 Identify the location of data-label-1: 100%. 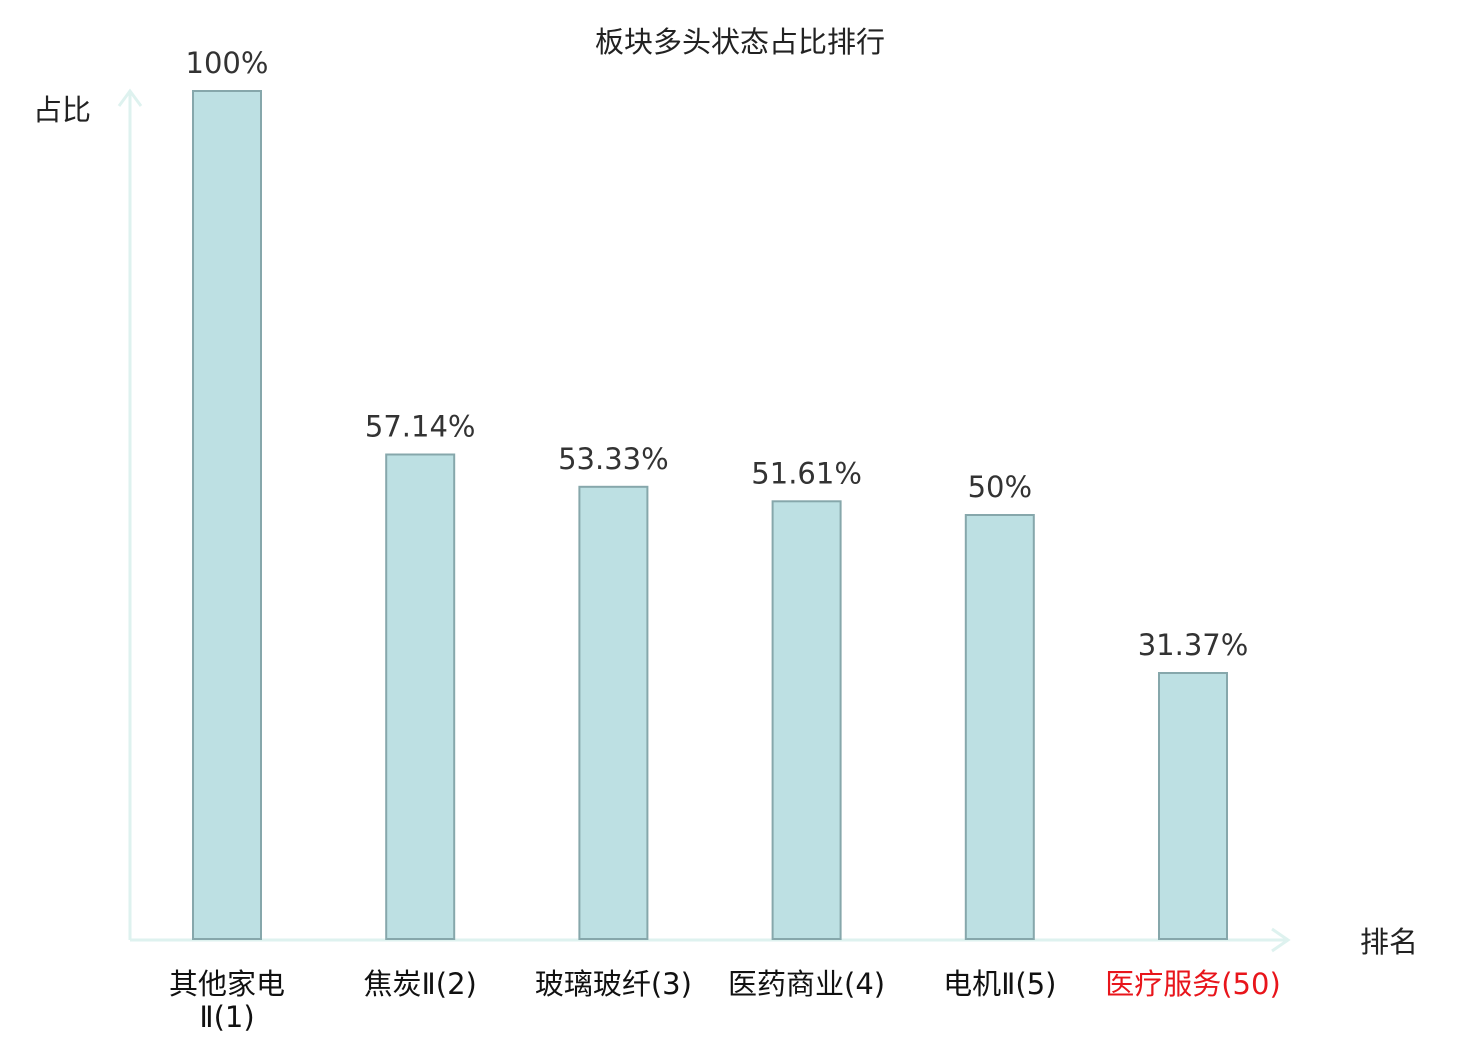
(227, 63).